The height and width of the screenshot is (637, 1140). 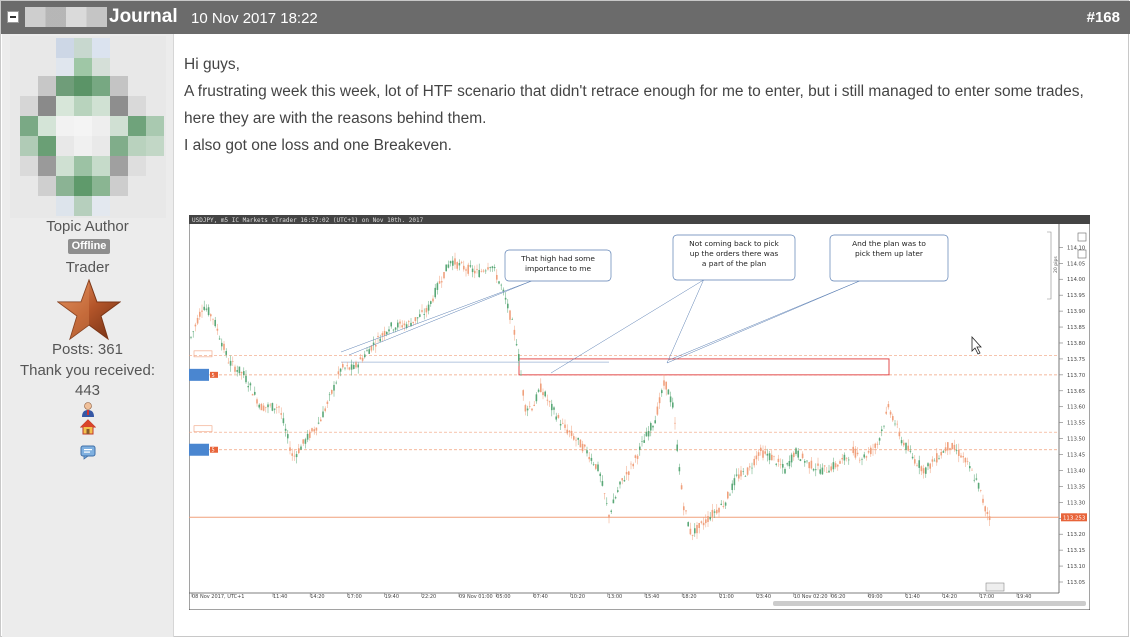 I want to click on y-tick-label: 113.60, so click(x=1076, y=408).